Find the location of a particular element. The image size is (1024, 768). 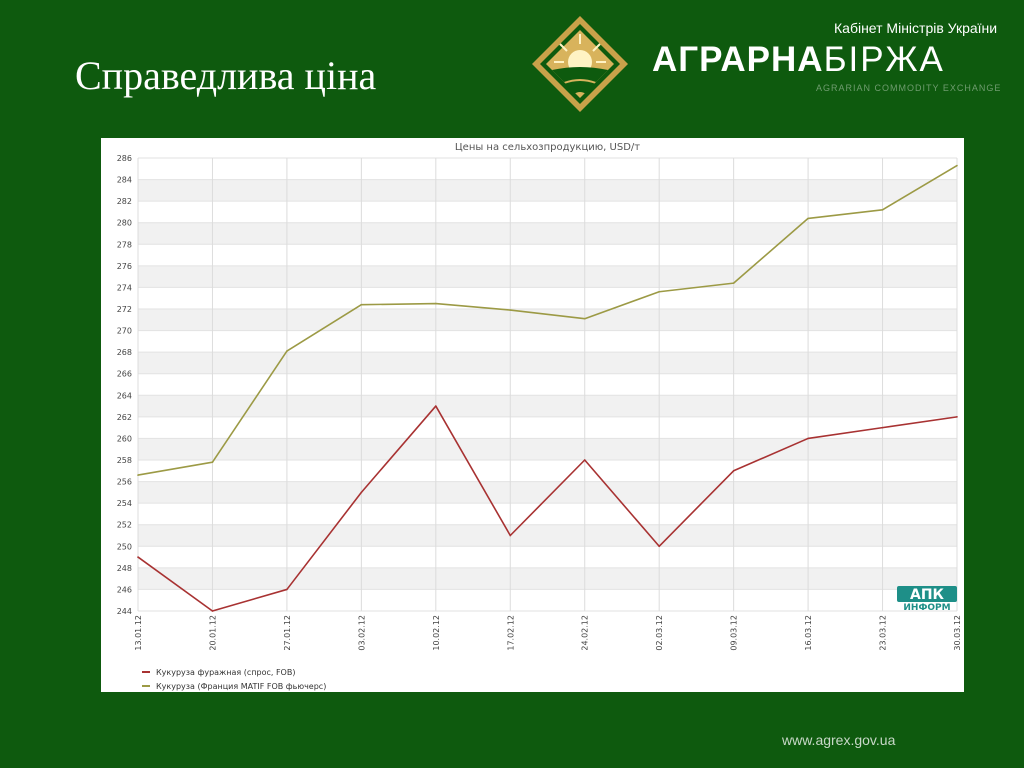

brand-wordmark: АГРАРНАБІРЖА is located at coordinates (798, 60).